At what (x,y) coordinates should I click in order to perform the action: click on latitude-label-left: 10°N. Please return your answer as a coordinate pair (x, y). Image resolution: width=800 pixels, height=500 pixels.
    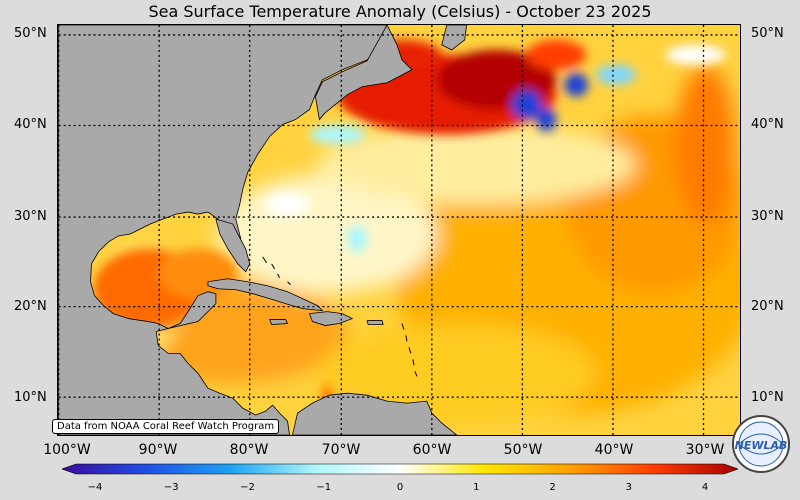
    Looking at the image, I should click on (30, 397).